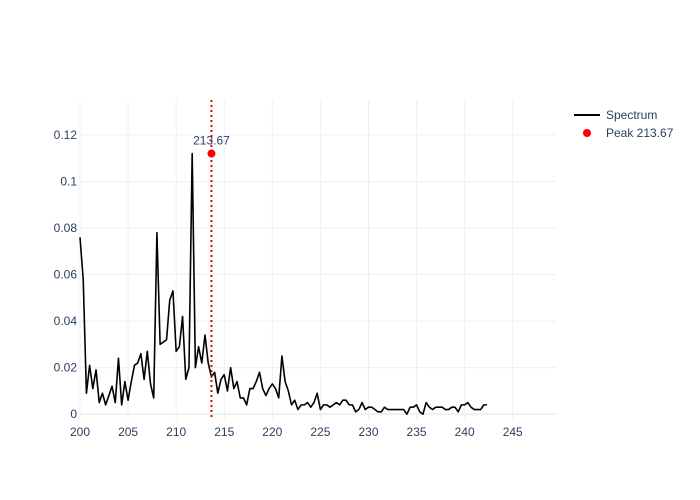 The width and height of the screenshot is (700, 500). What do you see at coordinates (640, 133) in the screenshot?
I see `legend-label-peak: Peak 213.67` at bounding box center [640, 133].